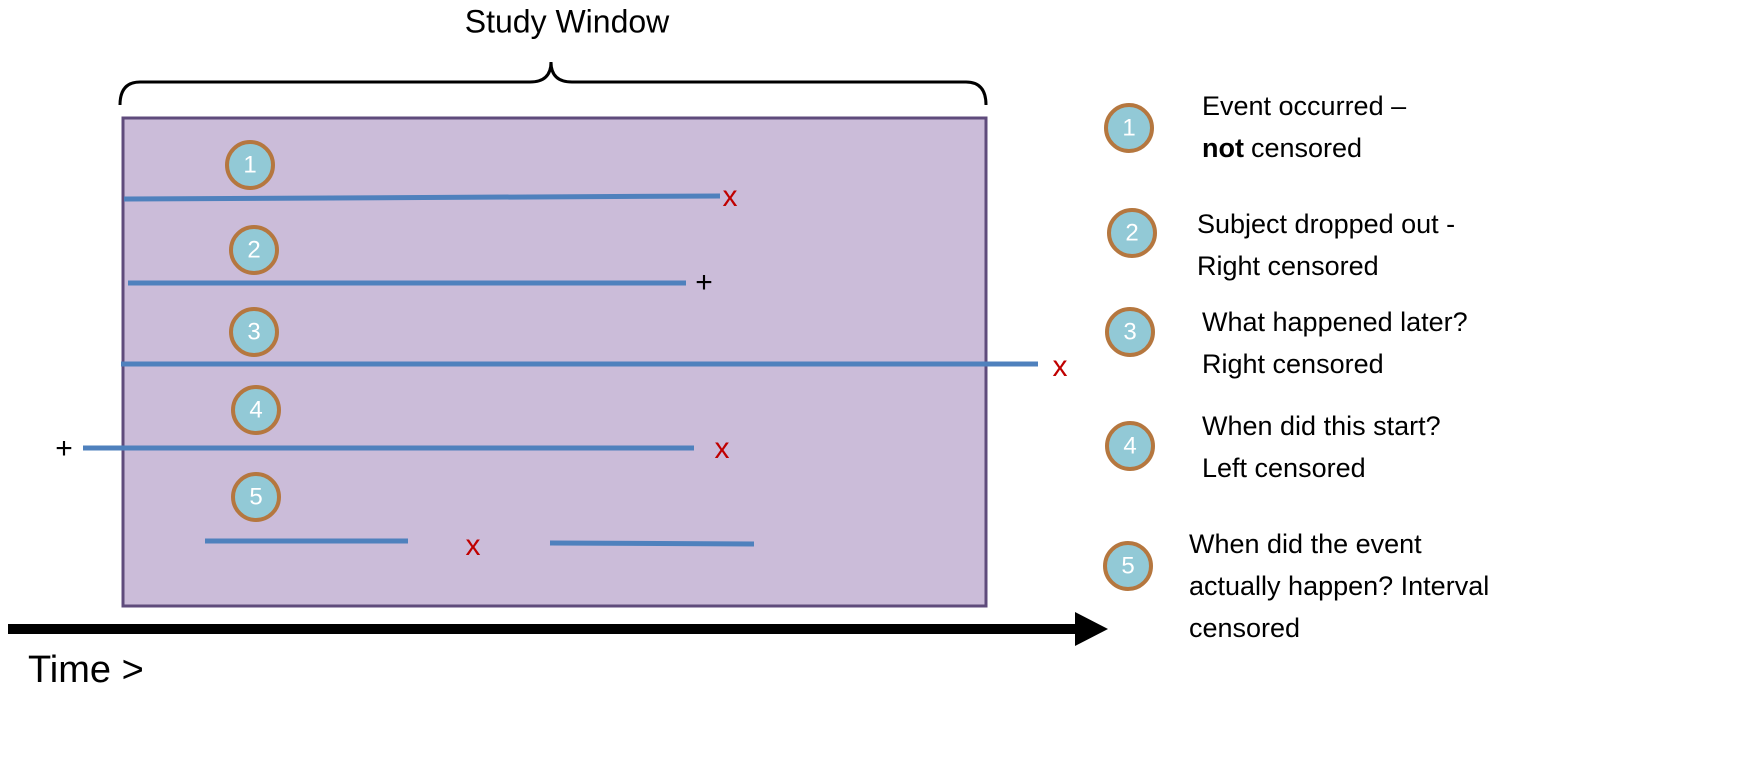  I want to click on legend-run: What happened later?, so click(1335, 322).